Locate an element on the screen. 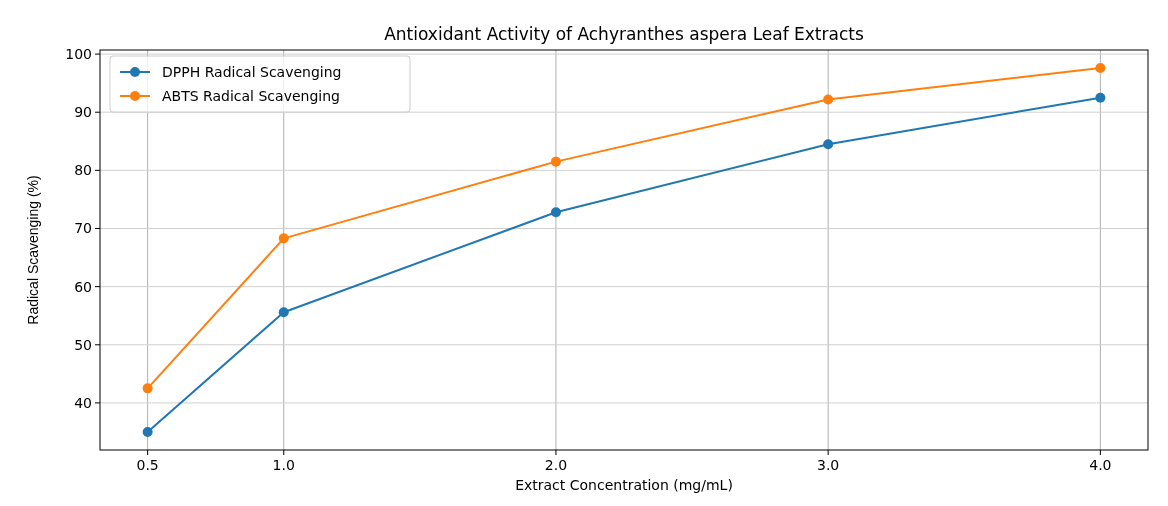 The height and width of the screenshot is (506, 1168). chart-title: Antioxidant Activity of Achyranthes aspera Leaf Extracts is located at coordinates (624, 34).